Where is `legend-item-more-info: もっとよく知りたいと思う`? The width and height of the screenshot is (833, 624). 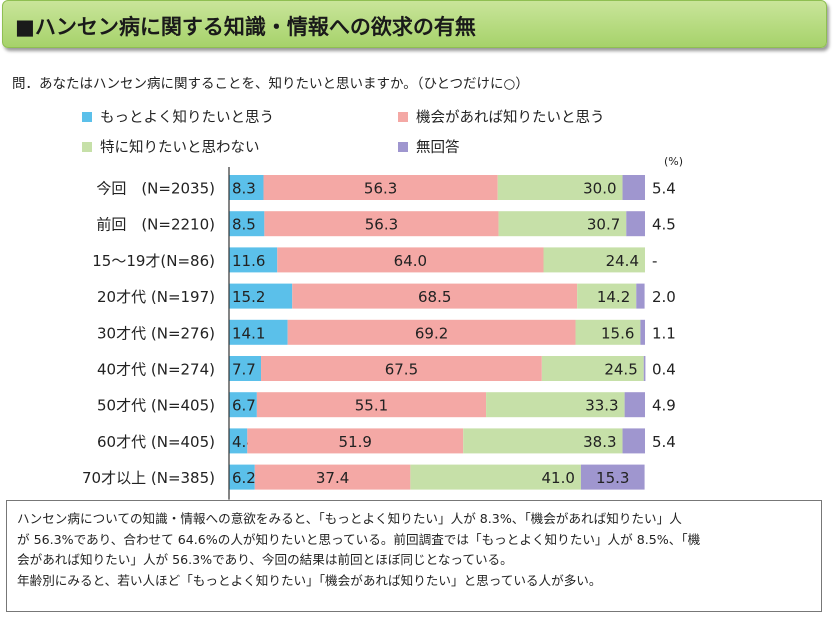
legend-item-more-info: もっとよく知りたいと思う is located at coordinates (178, 116).